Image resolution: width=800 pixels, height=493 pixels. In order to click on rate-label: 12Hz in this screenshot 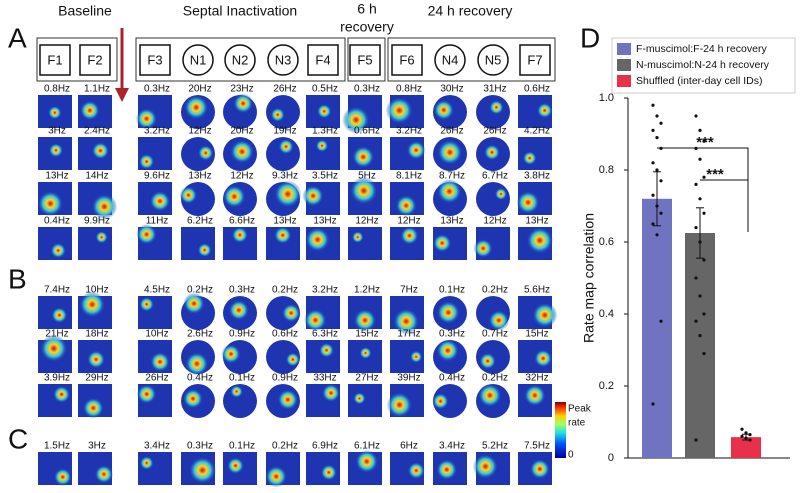, I will do `click(408, 221)`.